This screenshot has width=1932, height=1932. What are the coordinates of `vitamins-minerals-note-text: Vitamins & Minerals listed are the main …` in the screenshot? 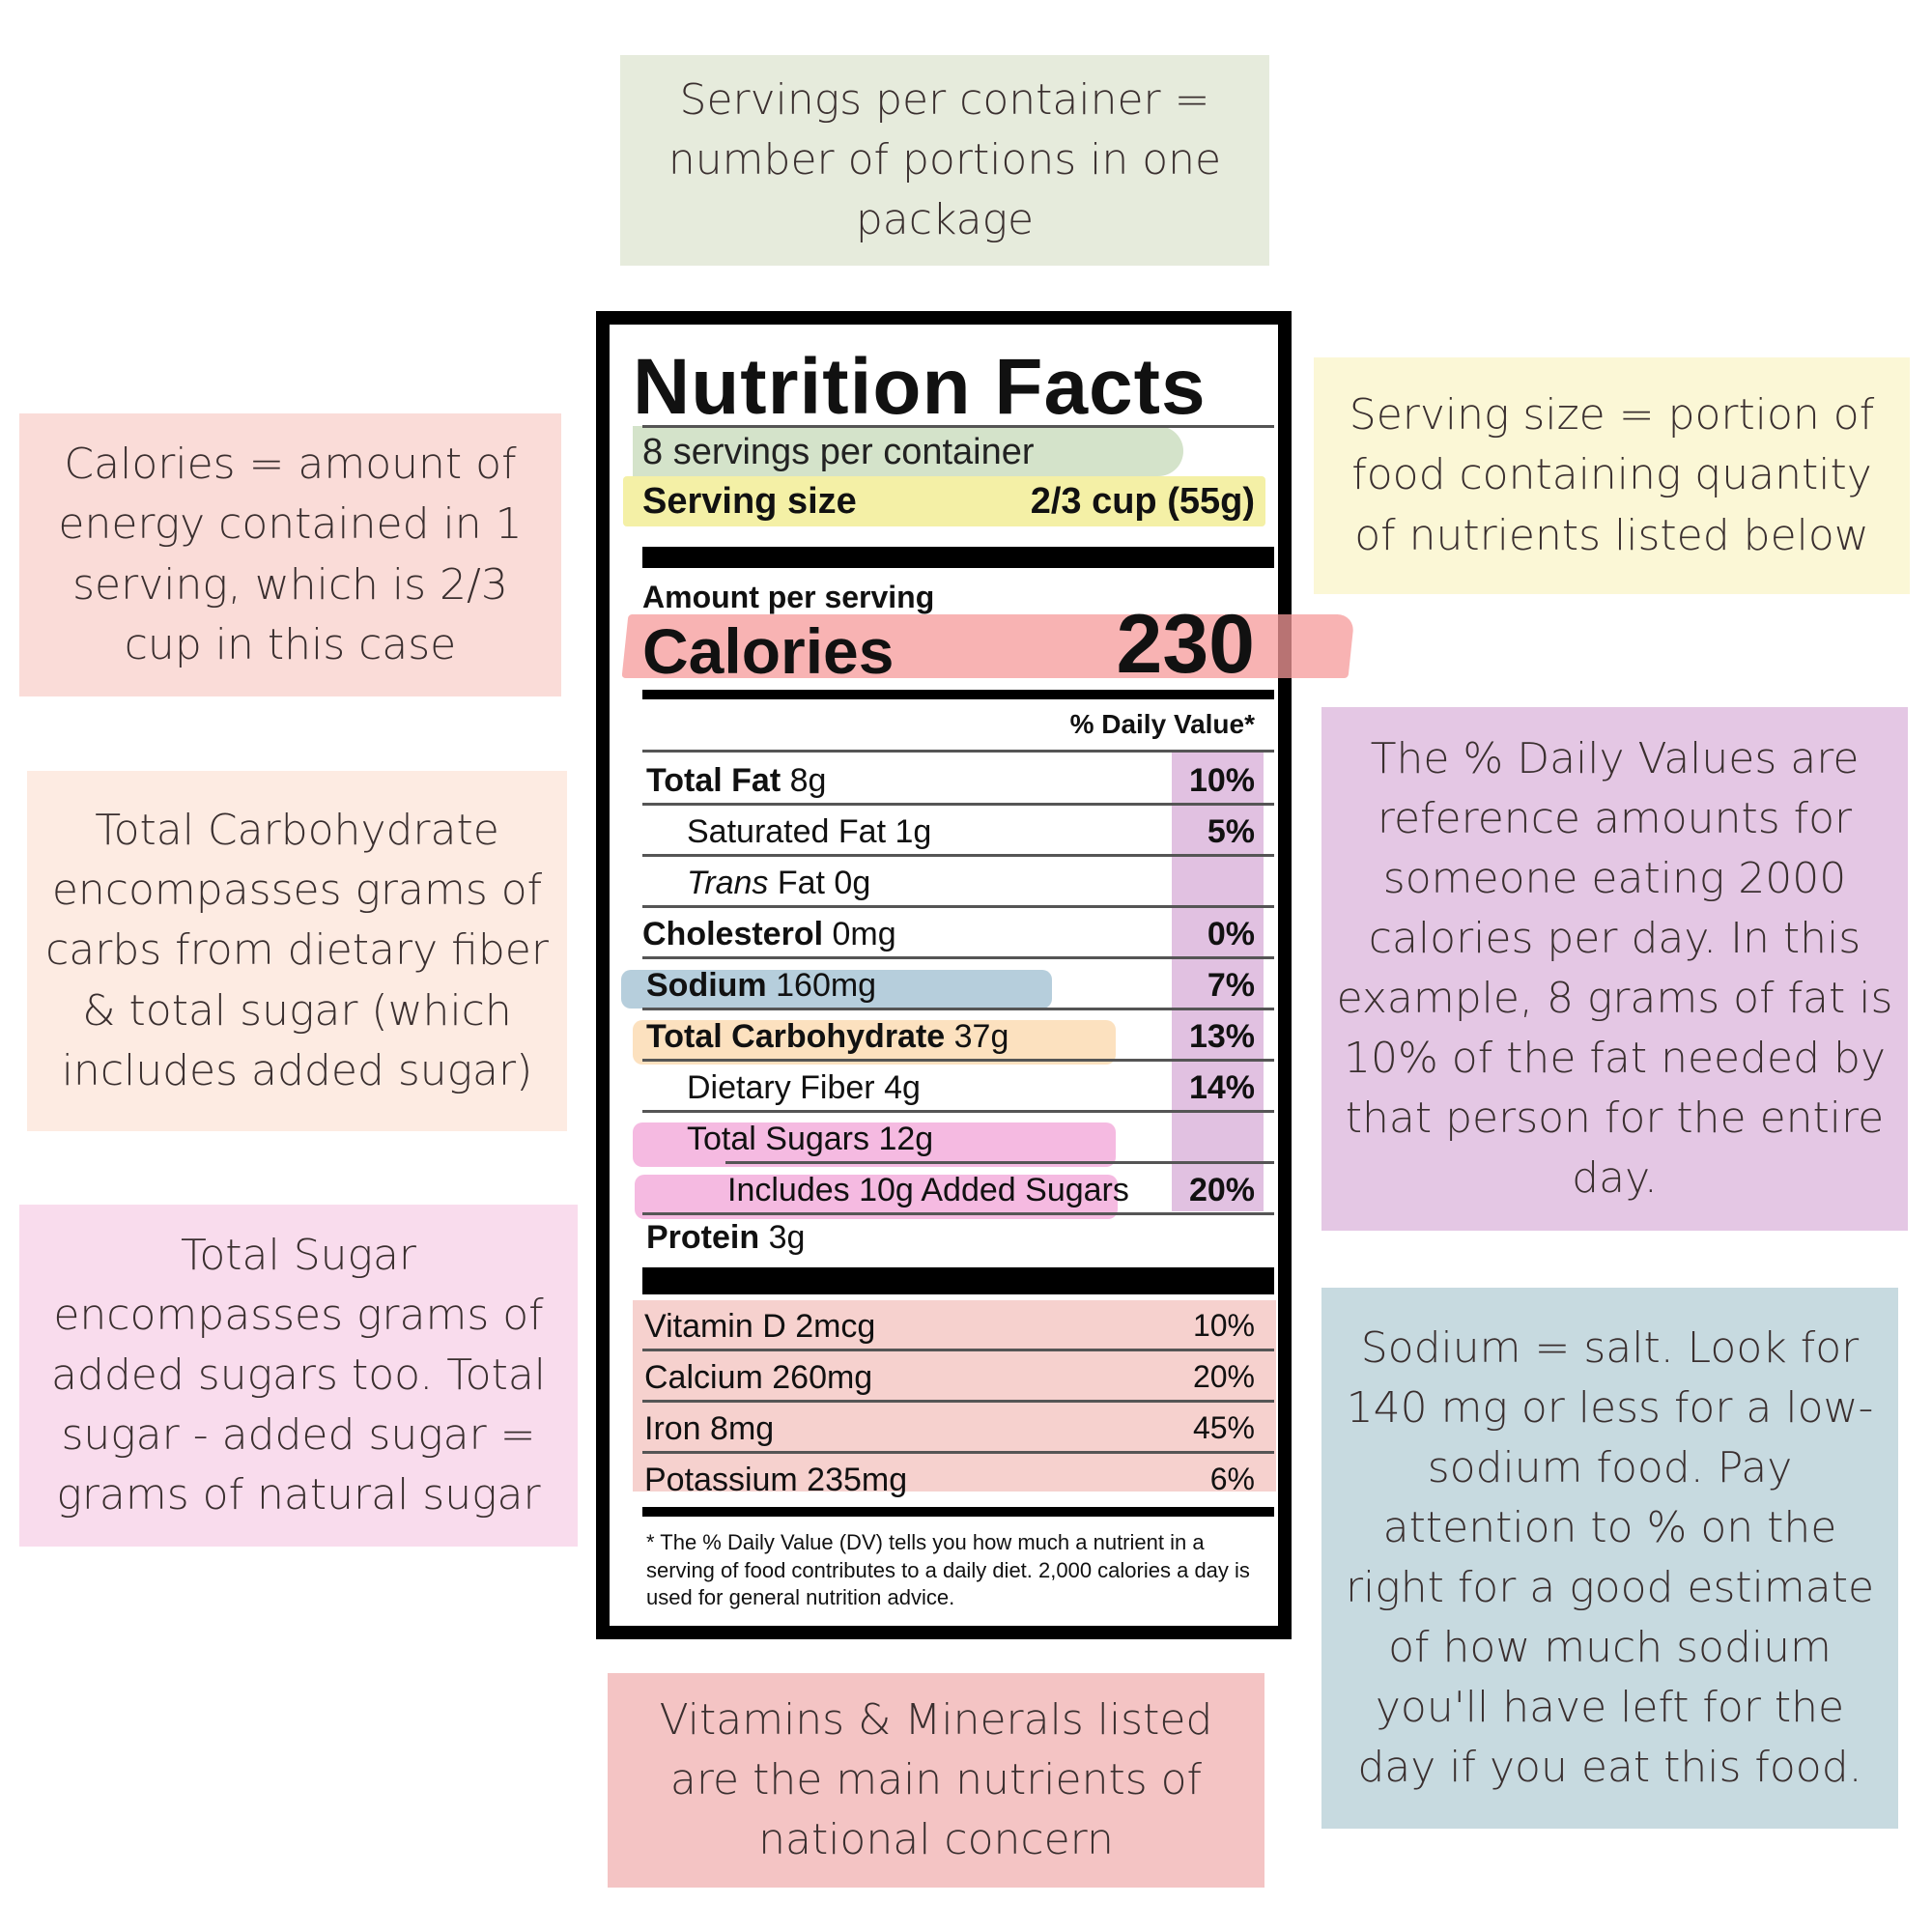 It's located at (936, 1779).